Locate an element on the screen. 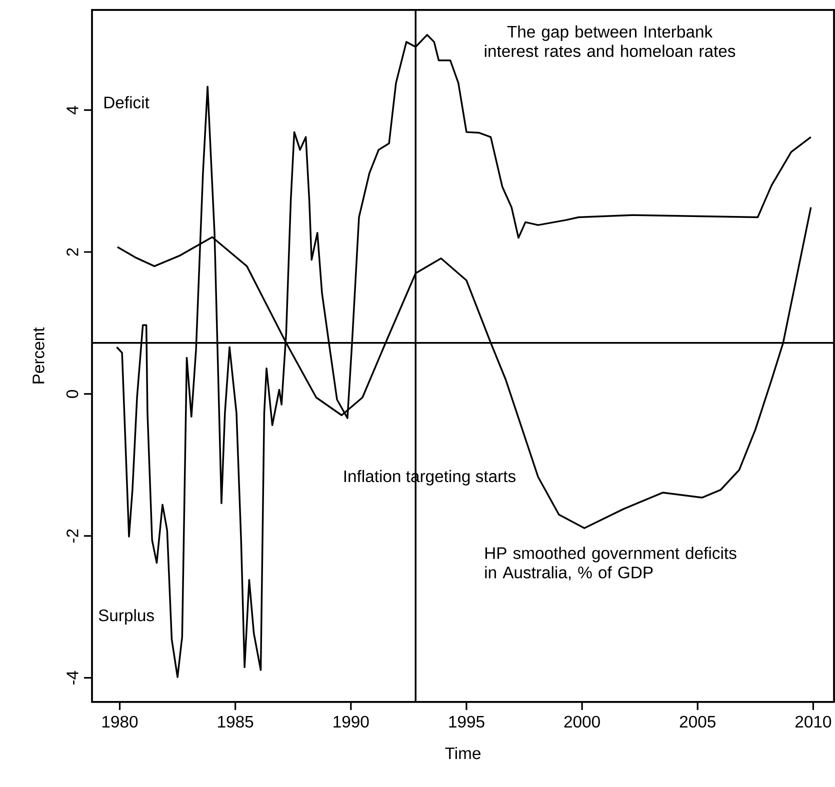 The image size is (835, 787). text: The gap between Interbank interest rates and homeloan rates is located at coordinates (610, 41).